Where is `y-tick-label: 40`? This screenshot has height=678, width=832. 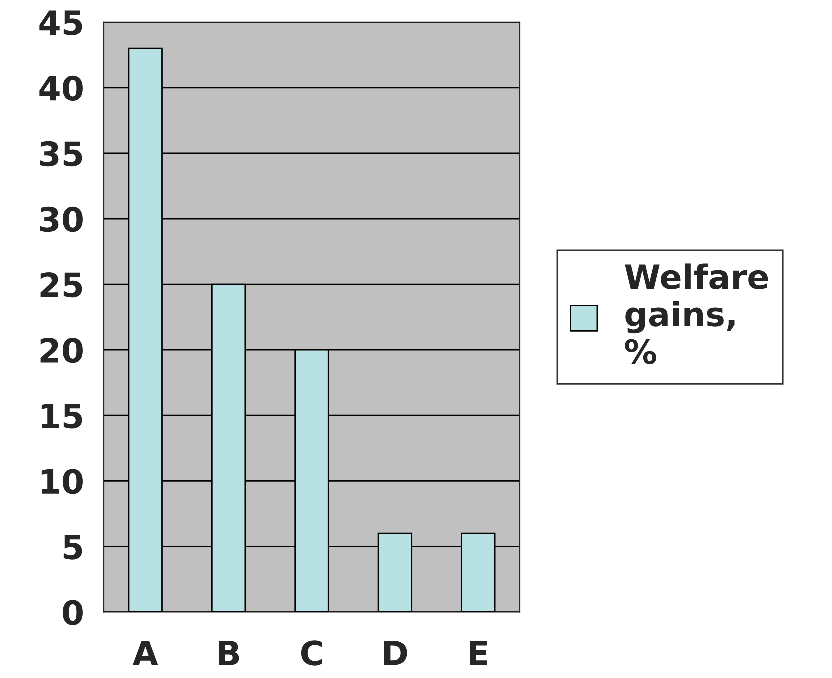
y-tick-label: 40 is located at coordinates (61, 89).